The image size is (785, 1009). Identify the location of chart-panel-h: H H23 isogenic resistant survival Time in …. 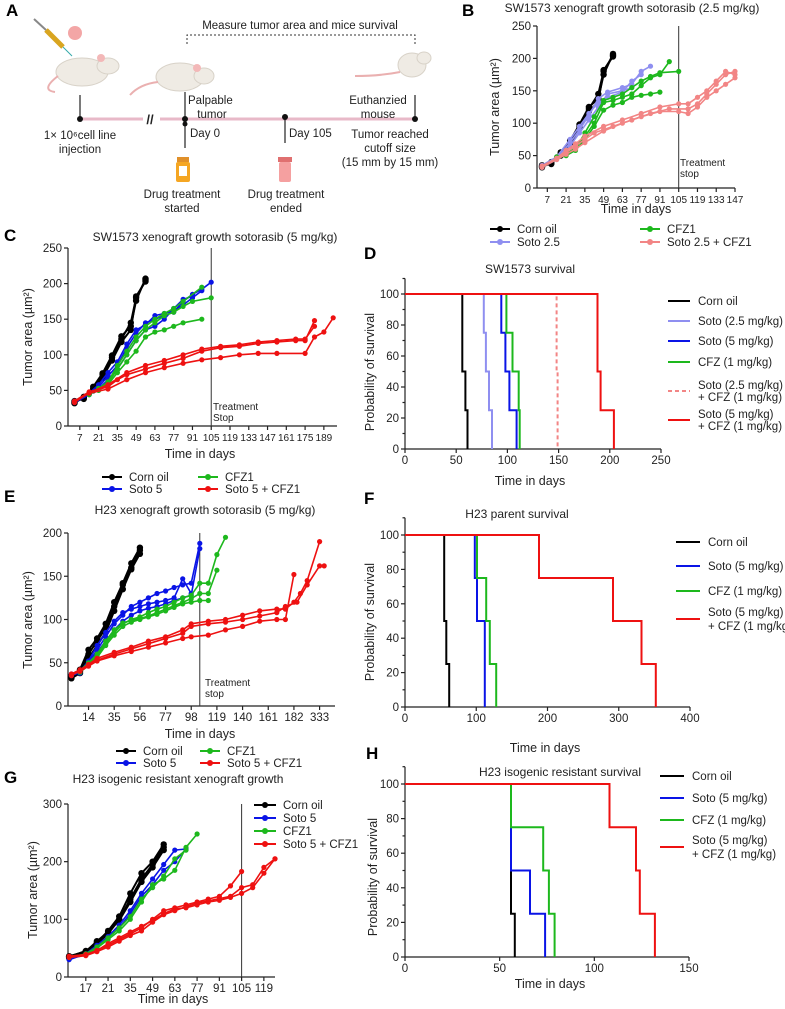
(571, 867).